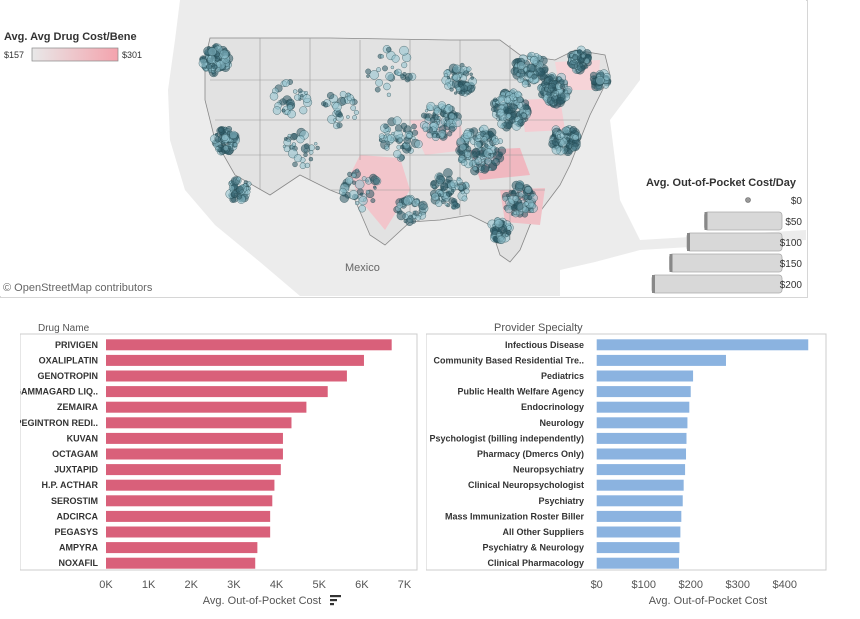 This screenshot has height=619, width=860. What do you see at coordinates (77, 407) in the screenshot?
I see `category-label: ZEMAIRA` at bounding box center [77, 407].